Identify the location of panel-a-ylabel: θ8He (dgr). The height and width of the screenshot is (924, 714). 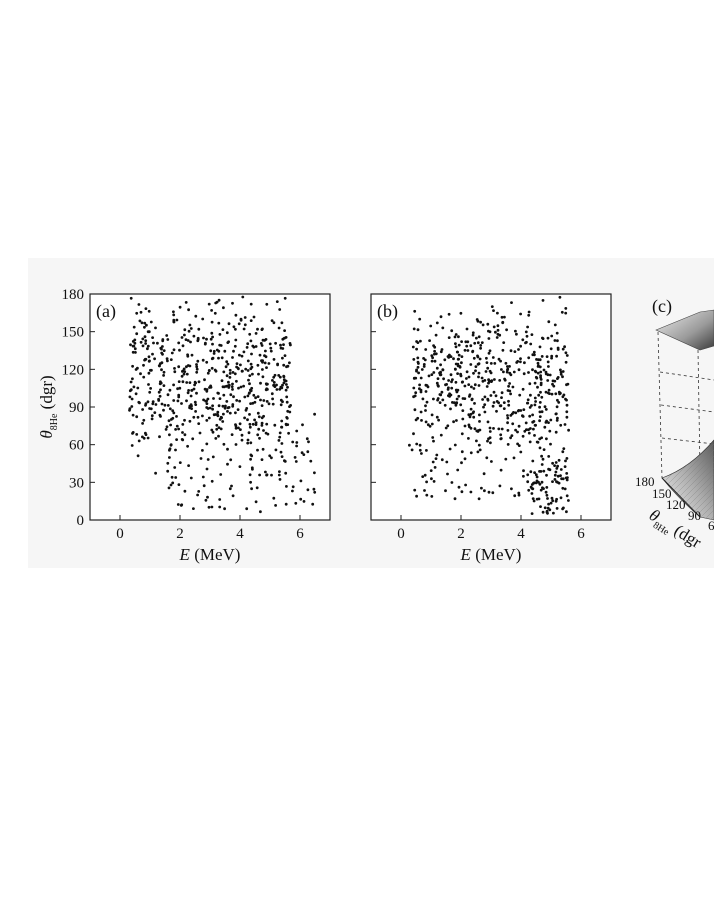
(48, 406).